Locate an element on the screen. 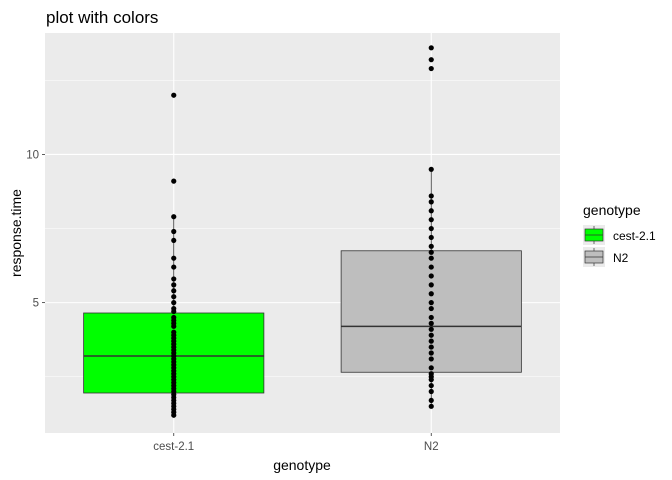 The width and height of the screenshot is (672, 480). x-tick-label: N2 is located at coordinates (431, 447).